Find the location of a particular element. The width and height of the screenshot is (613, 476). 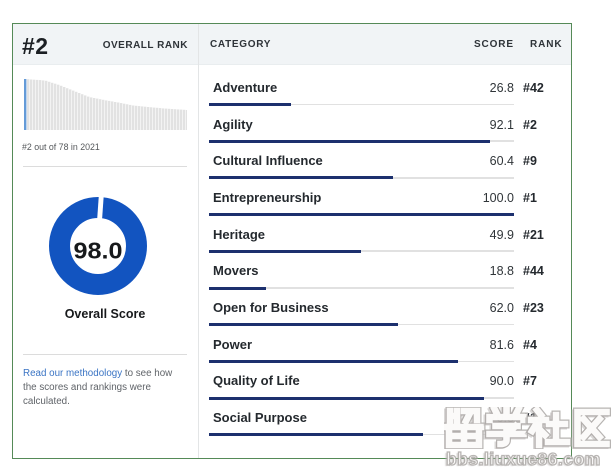

svg-text: 98.0 is located at coordinates (98, 251).